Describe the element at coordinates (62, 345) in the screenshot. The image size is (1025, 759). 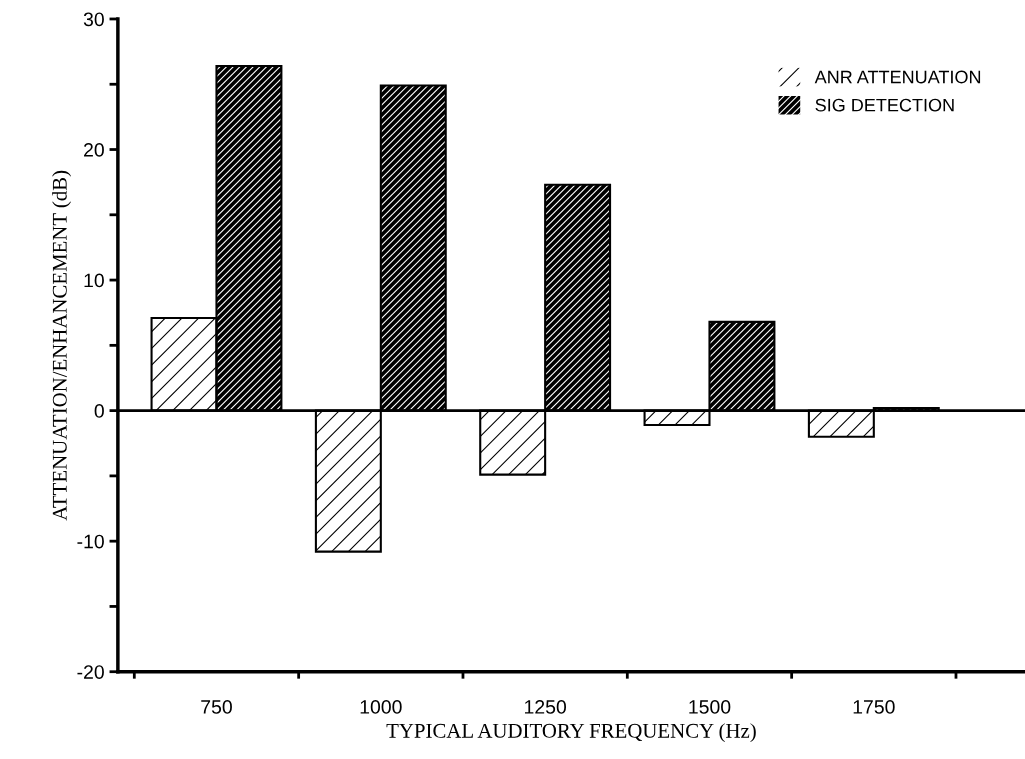
I see `y-axis-title: ATTENUATION/ENHANCEMENT (dB)` at that location.